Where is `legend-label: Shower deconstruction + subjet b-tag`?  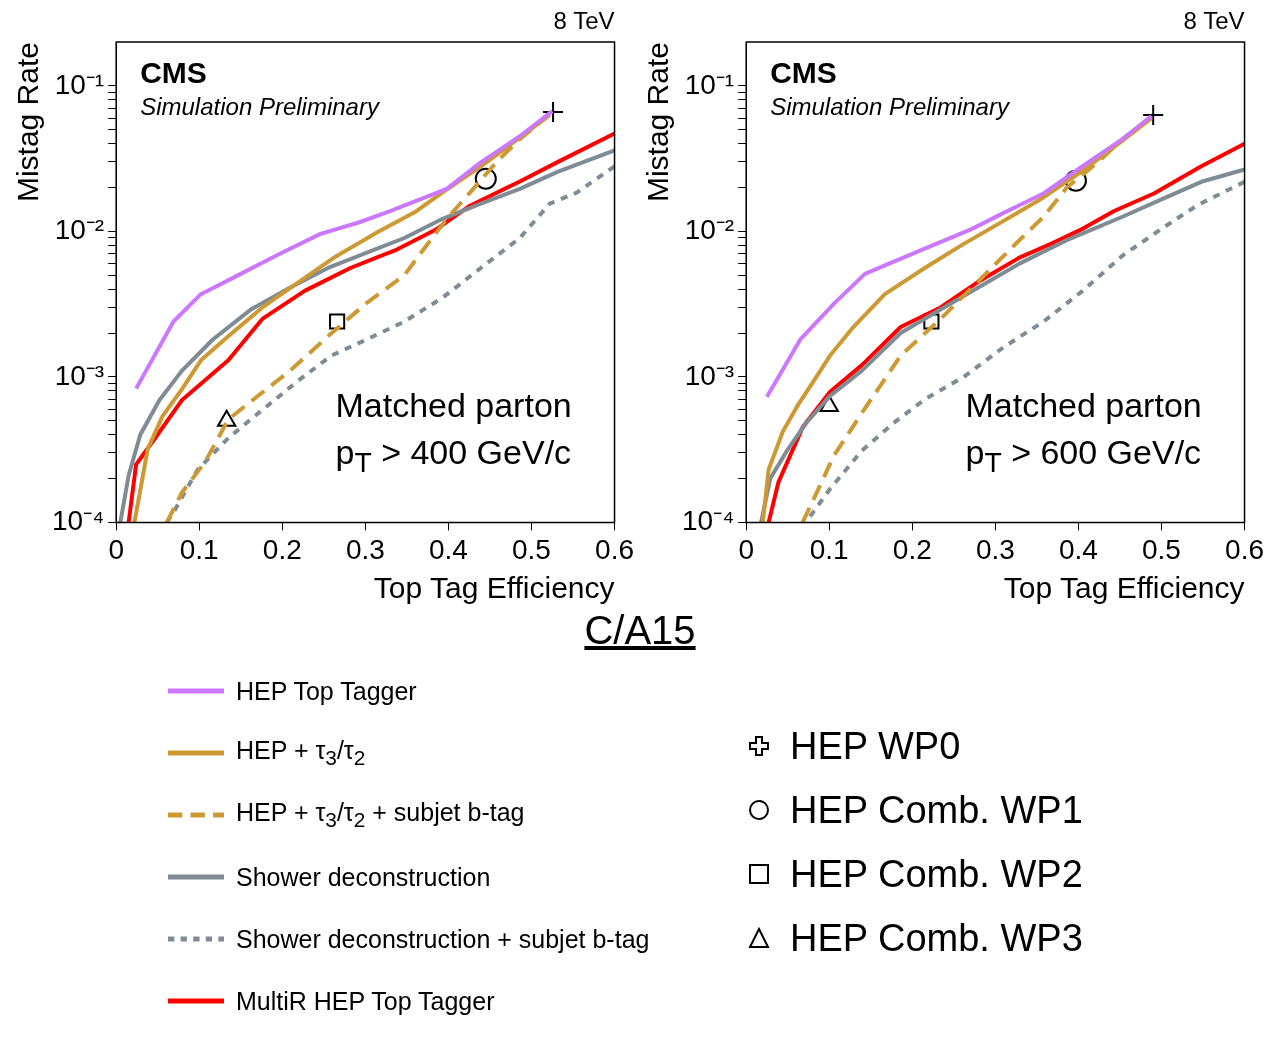
legend-label: Shower deconstruction + subjet b-tag is located at coordinates (443, 939).